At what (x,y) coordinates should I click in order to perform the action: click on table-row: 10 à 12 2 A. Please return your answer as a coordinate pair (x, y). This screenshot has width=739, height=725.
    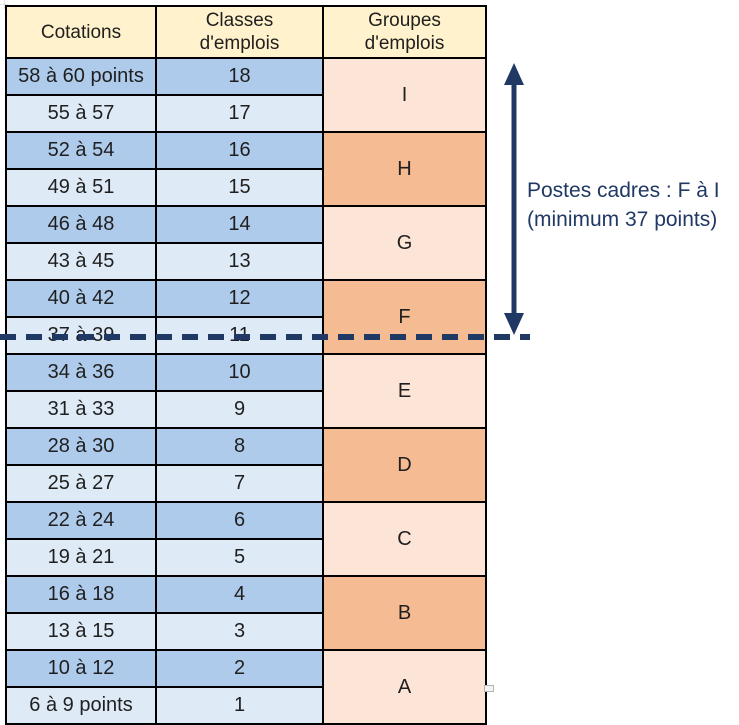
    Looking at the image, I should click on (246, 687).